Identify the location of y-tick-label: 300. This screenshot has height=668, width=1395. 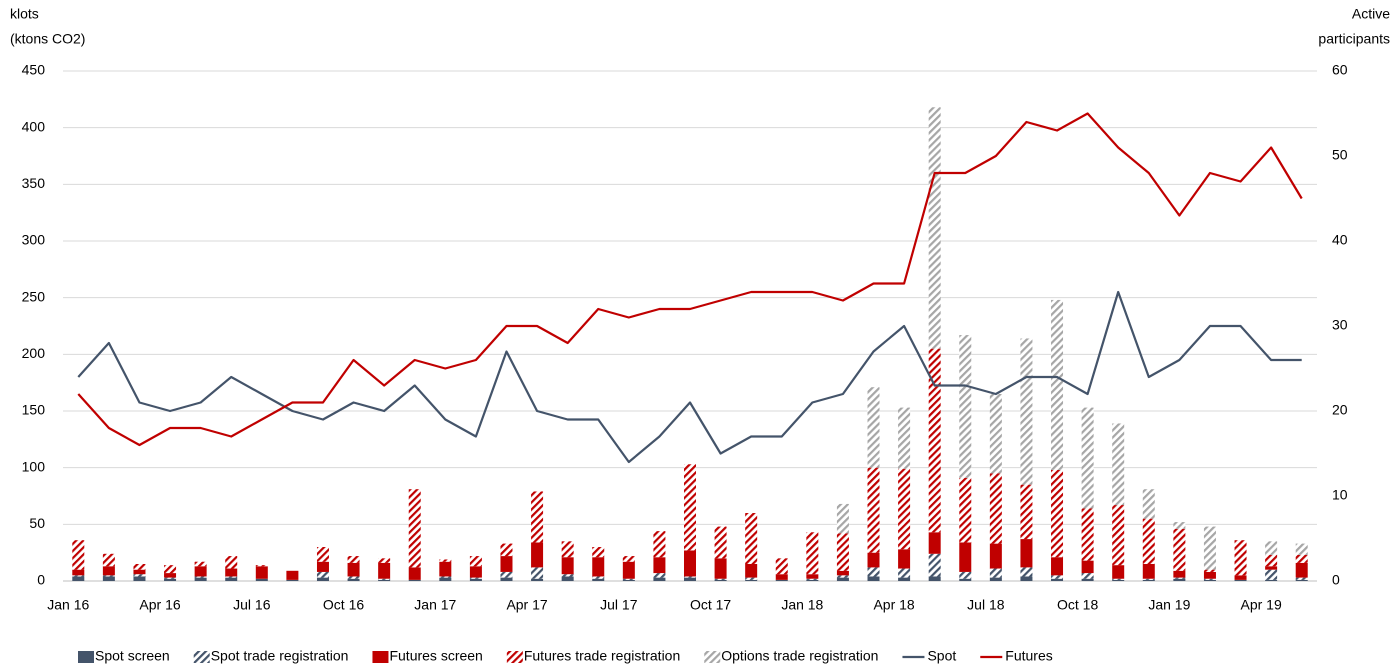
(34, 240).